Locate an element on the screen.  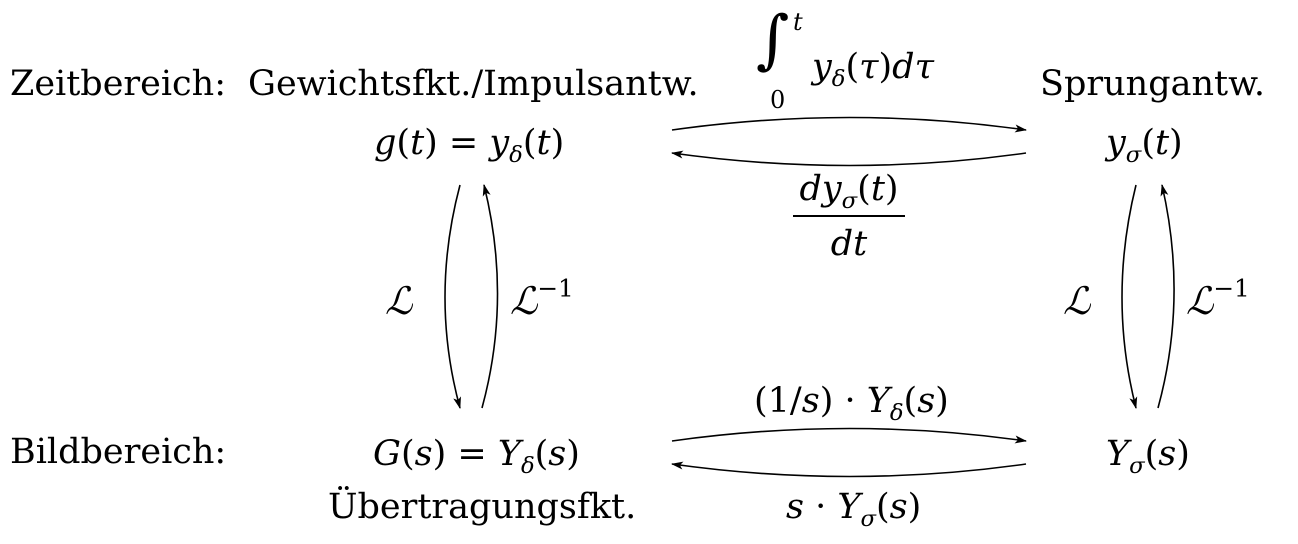
label-uebertragungsfkt: Übertragungsfkt. is located at coordinates (482, 507).